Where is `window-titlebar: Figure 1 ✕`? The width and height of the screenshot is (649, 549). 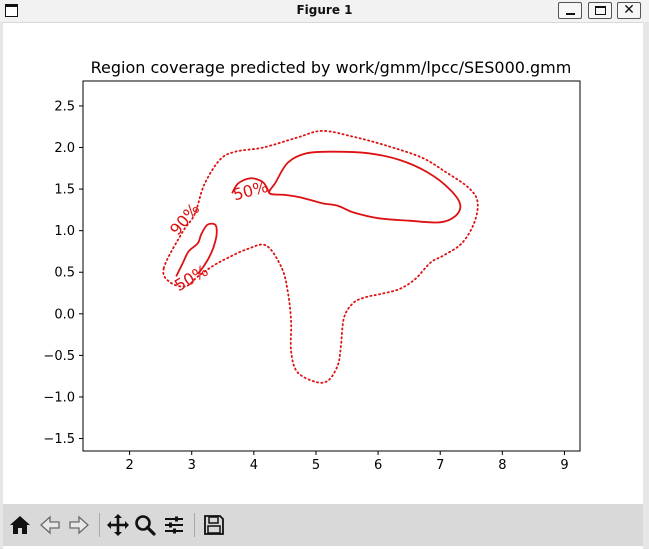 window-titlebar: Figure 1 ✕ is located at coordinates (324, 11).